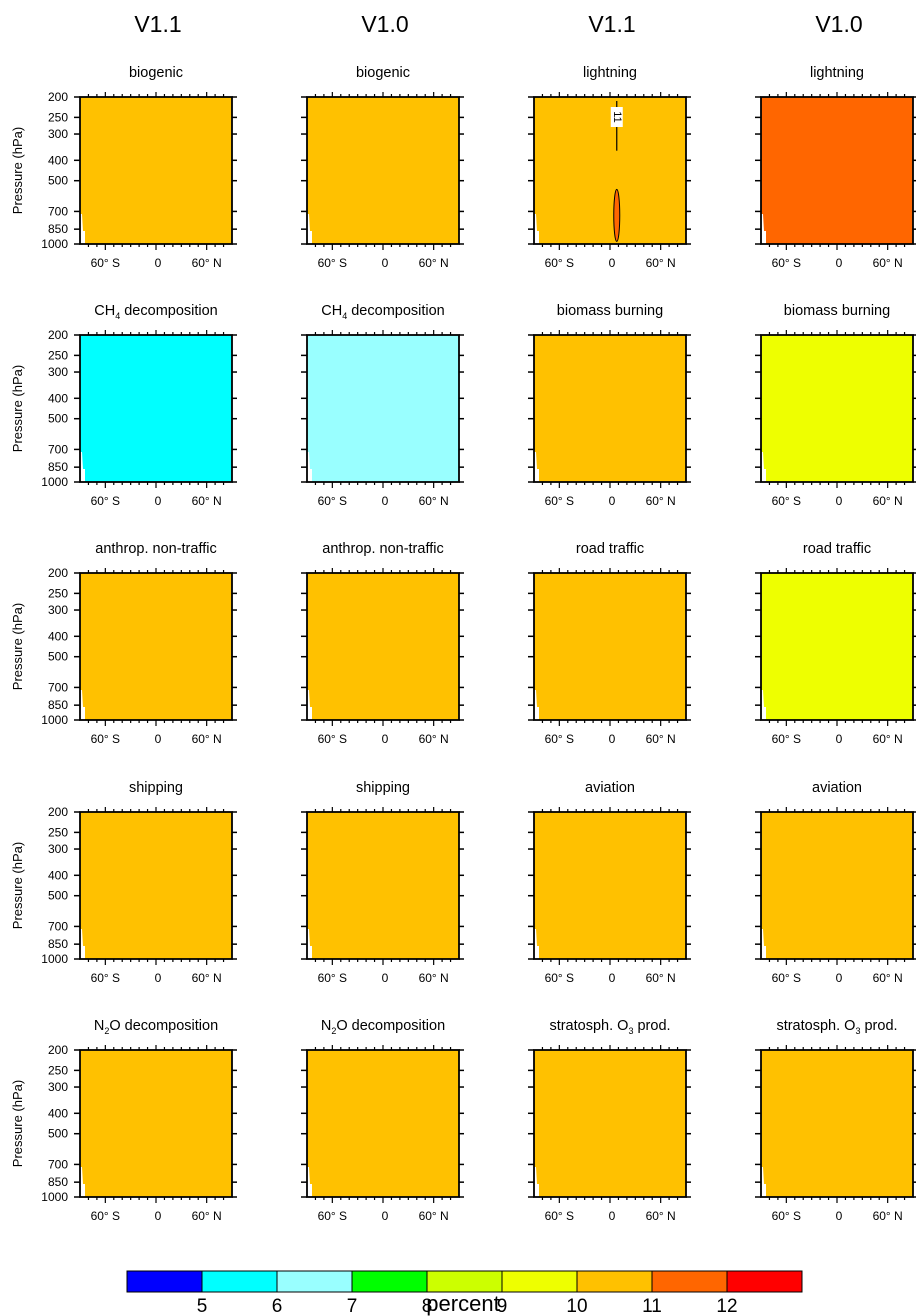 Image resolution: width=916 pixels, height=1316 pixels. What do you see at coordinates (382, 643) in the screenshot?
I see `heatmap-panel: anthrop. non-traffic 60° S 0 60° N` at bounding box center [382, 643].